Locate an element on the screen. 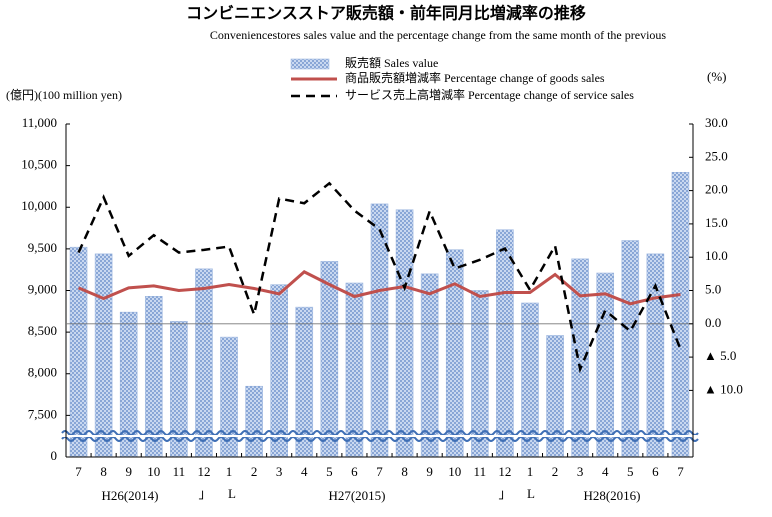 The height and width of the screenshot is (517, 772). y2-tick-label: 10.0 is located at coordinates (716, 255).